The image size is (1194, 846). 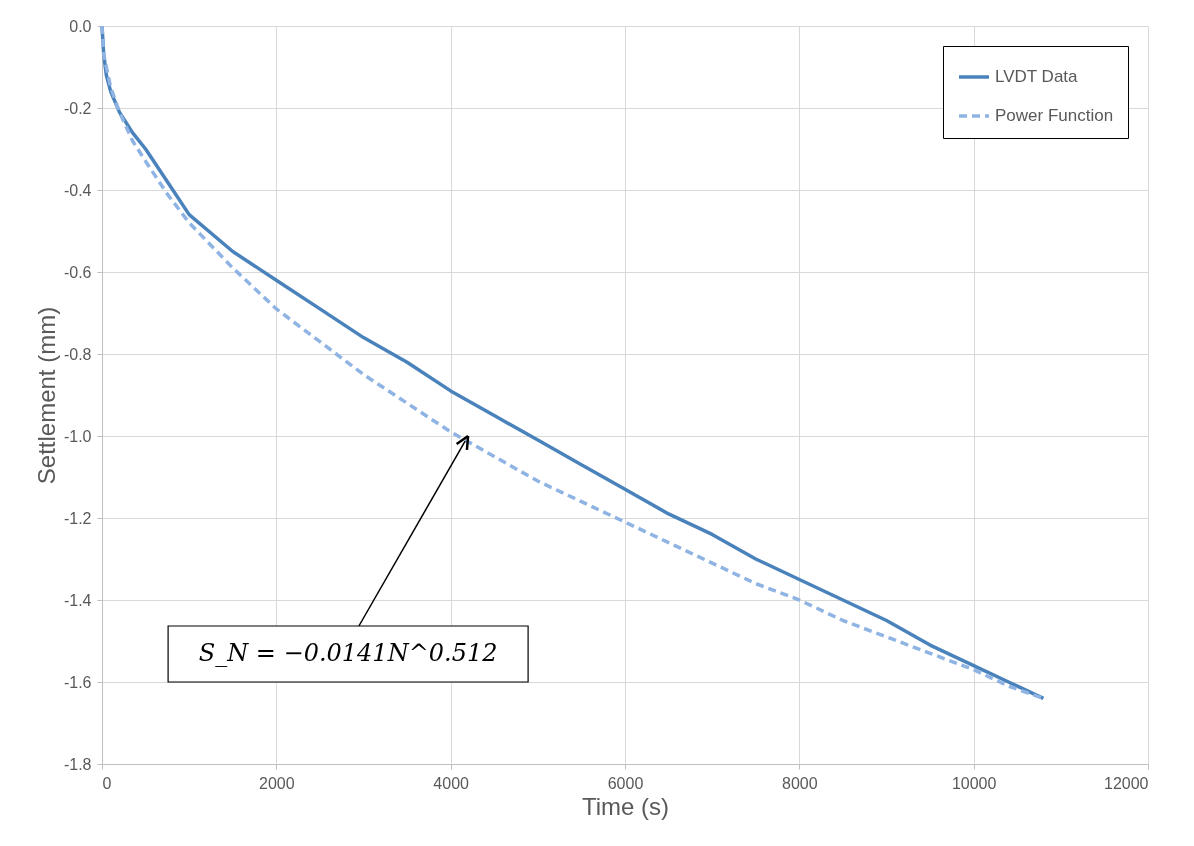 I want to click on x-tick-label: 8000, so click(x=800, y=783).